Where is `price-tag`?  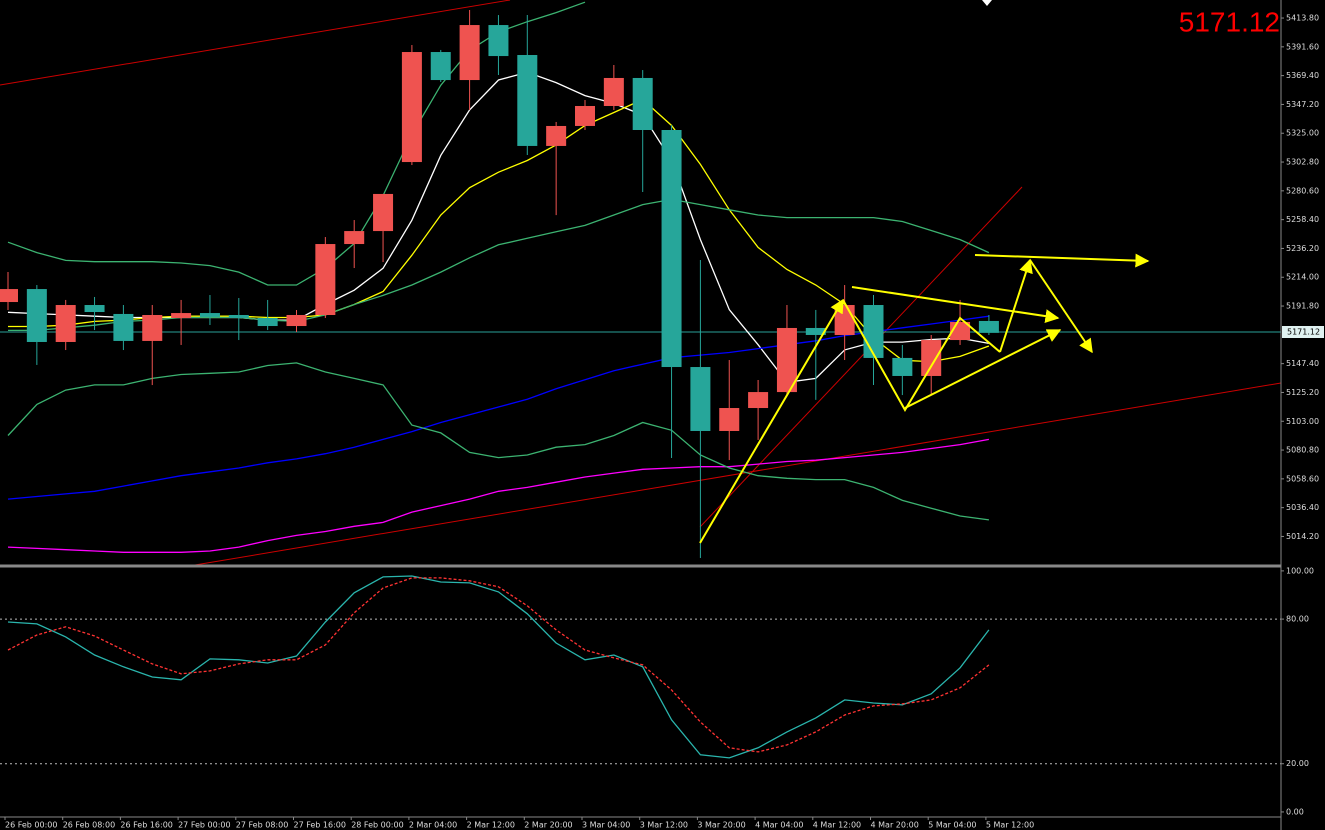
price-tag is located at coordinates (1303, 332).